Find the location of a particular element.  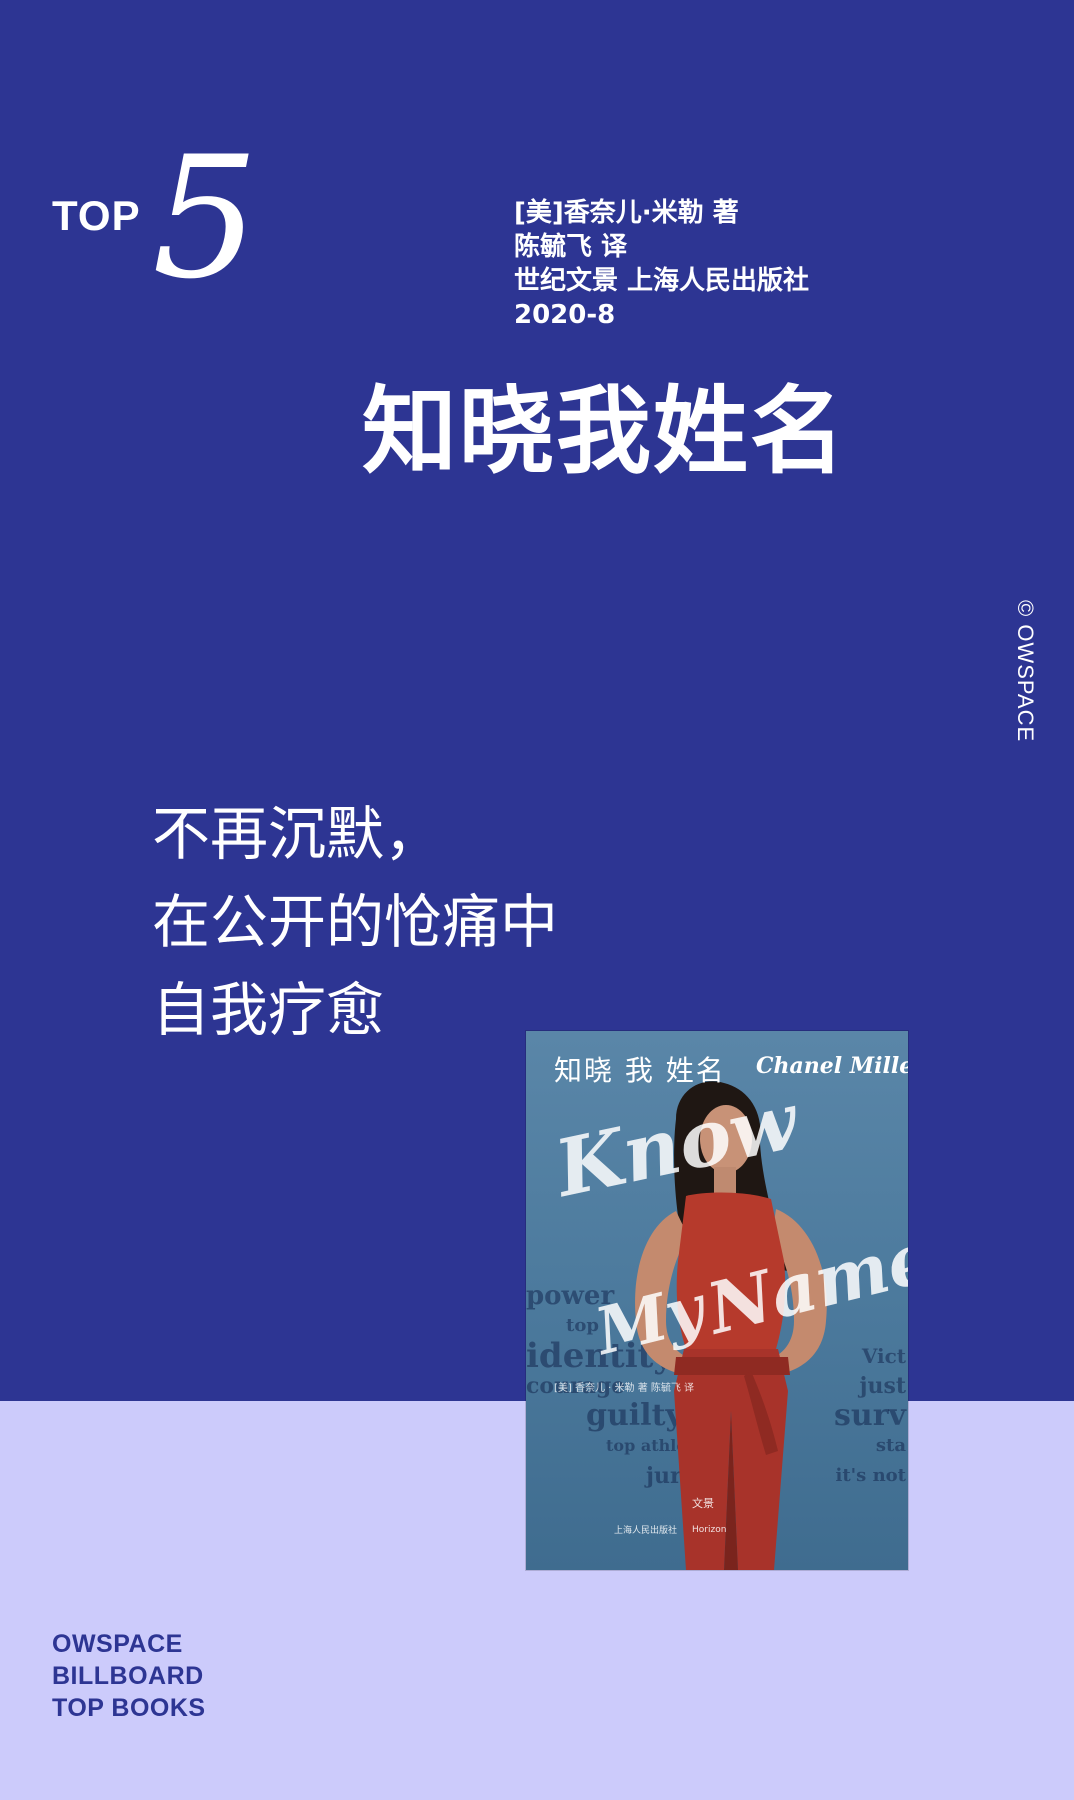

cover-author: Chanel Miller is located at coordinates (832, 1066).